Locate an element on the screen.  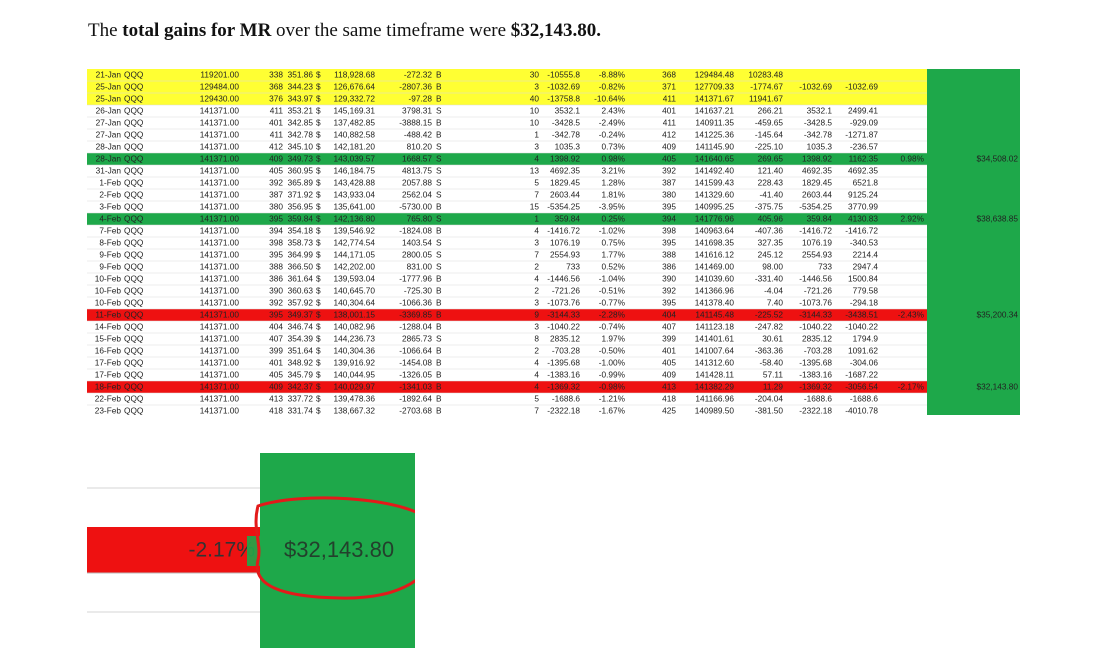
cell: 16-Feb is located at coordinates (108, 351).